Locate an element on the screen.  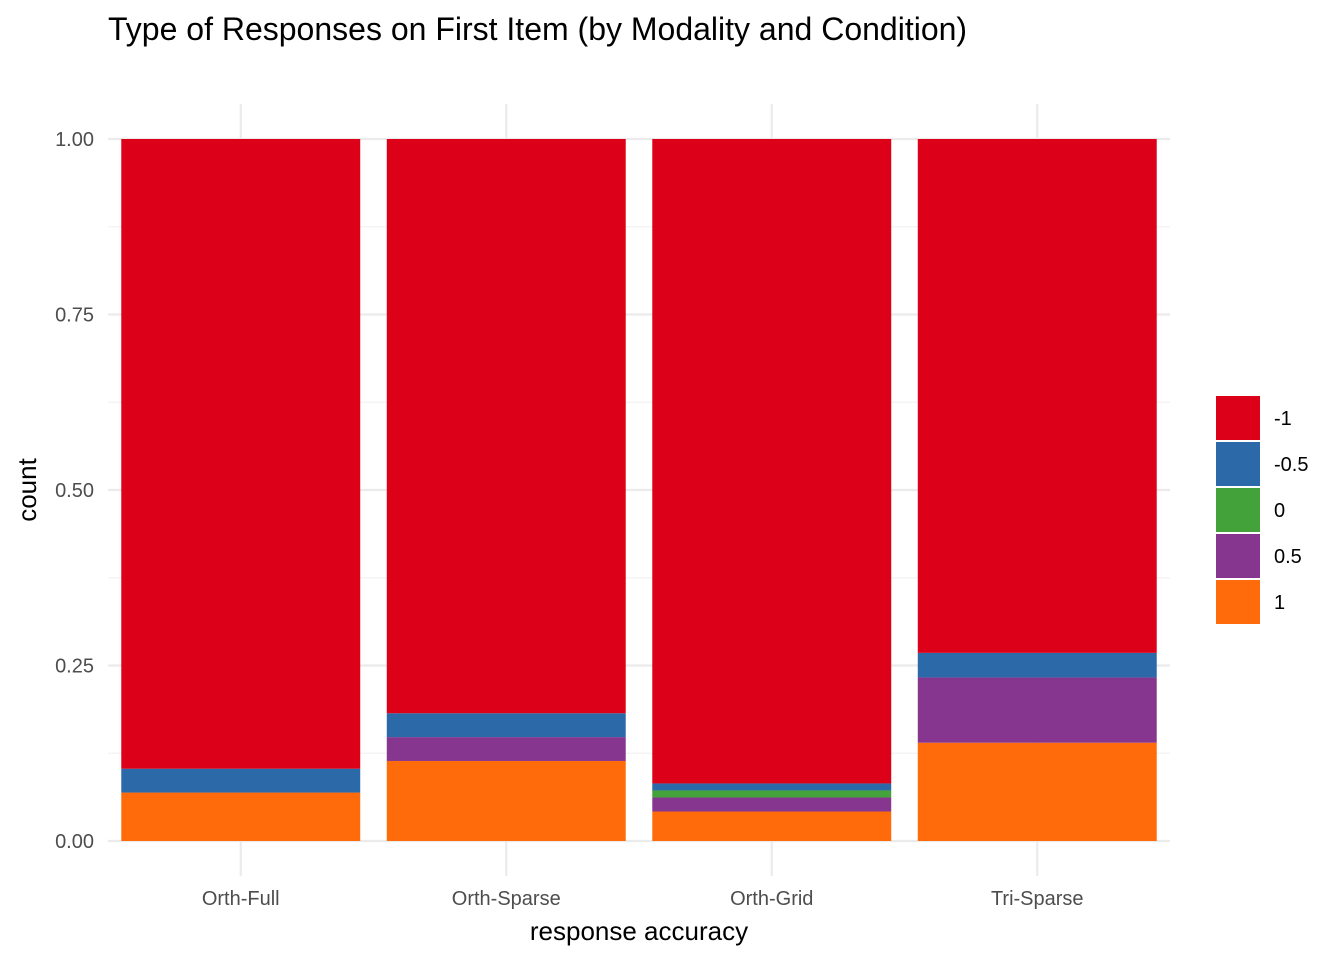
x-tick-label: Orth-Sparse is located at coordinates (506, 899).